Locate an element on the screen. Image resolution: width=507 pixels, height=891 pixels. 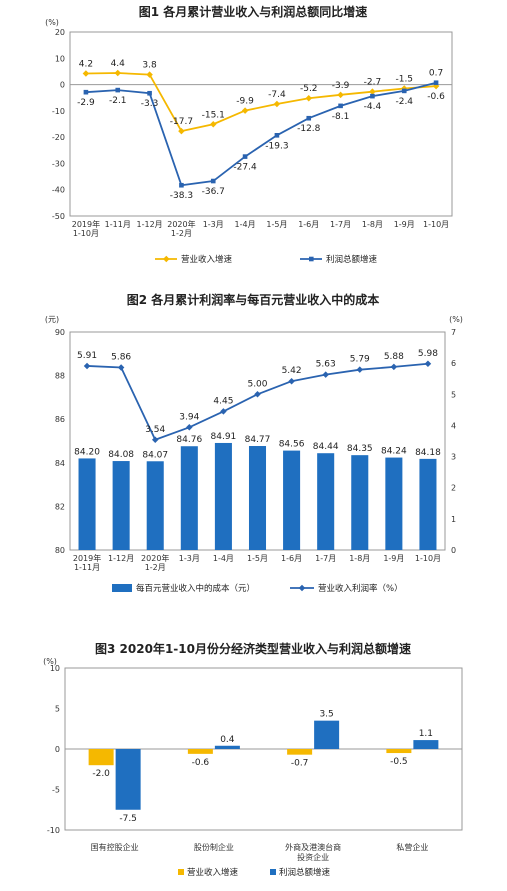
chart-1-label-revenue: -3.9 is located at coordinates (341, 86).